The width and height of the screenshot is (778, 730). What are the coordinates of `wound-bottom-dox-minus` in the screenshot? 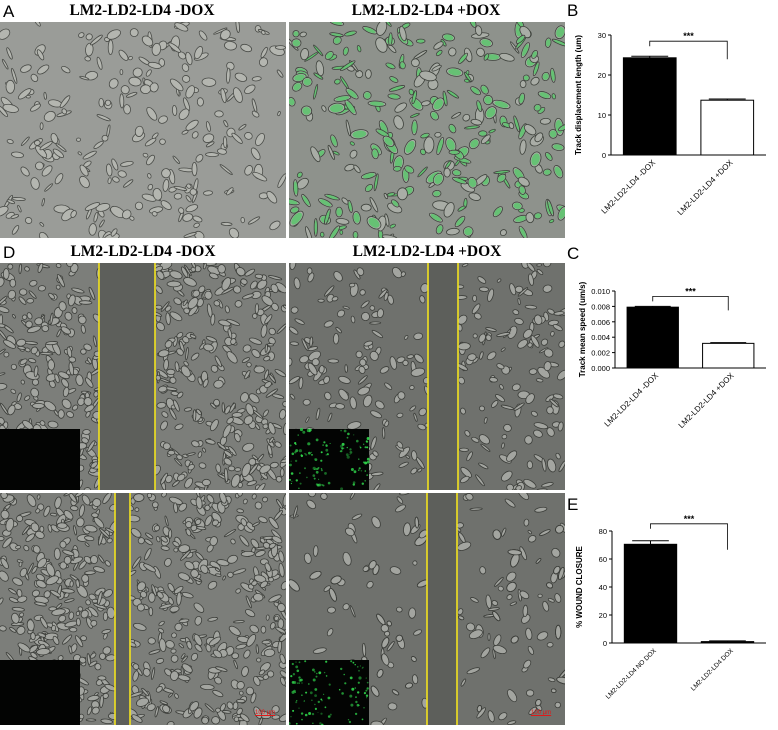 It's located at (143, 609).